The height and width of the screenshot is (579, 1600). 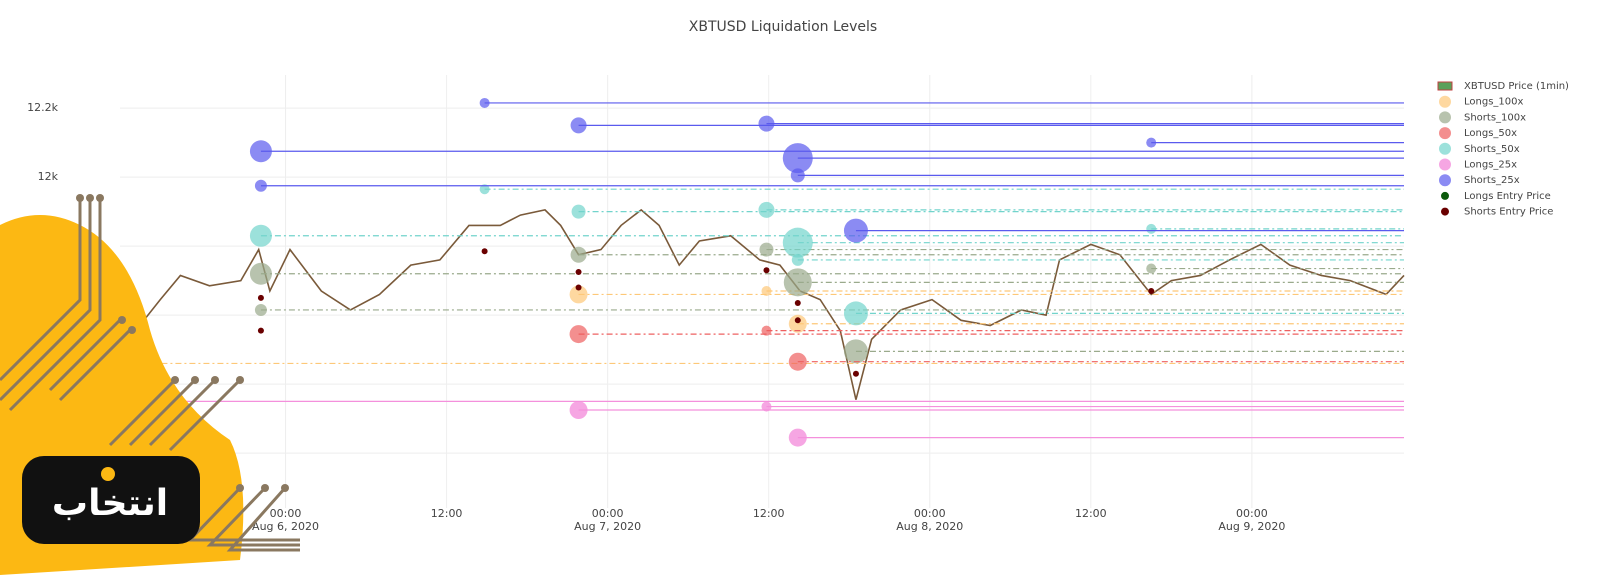 I want to click on x-date-label: Aug 7, 2020, so click(x=607, y=526).